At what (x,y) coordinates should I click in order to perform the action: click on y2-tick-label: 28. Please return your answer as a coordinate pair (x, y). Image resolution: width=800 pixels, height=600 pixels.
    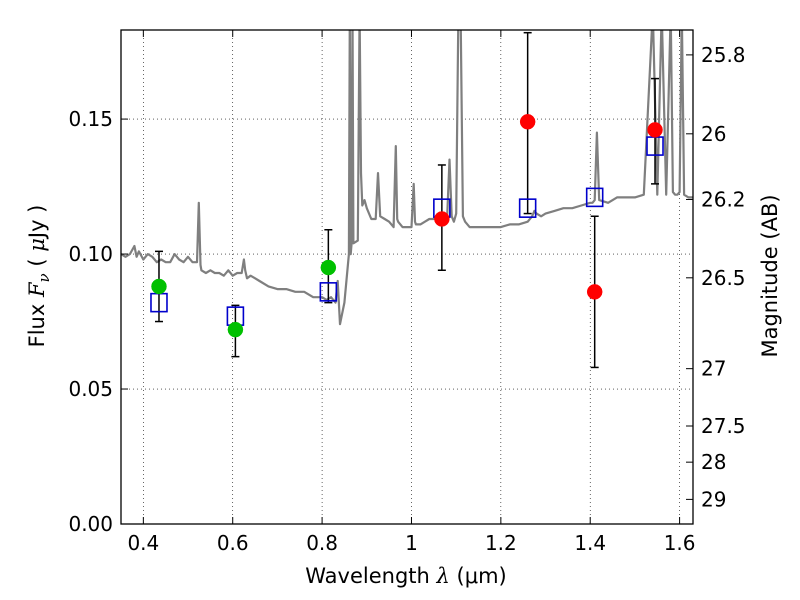
    Looking at the image, I should click on (713, 462).